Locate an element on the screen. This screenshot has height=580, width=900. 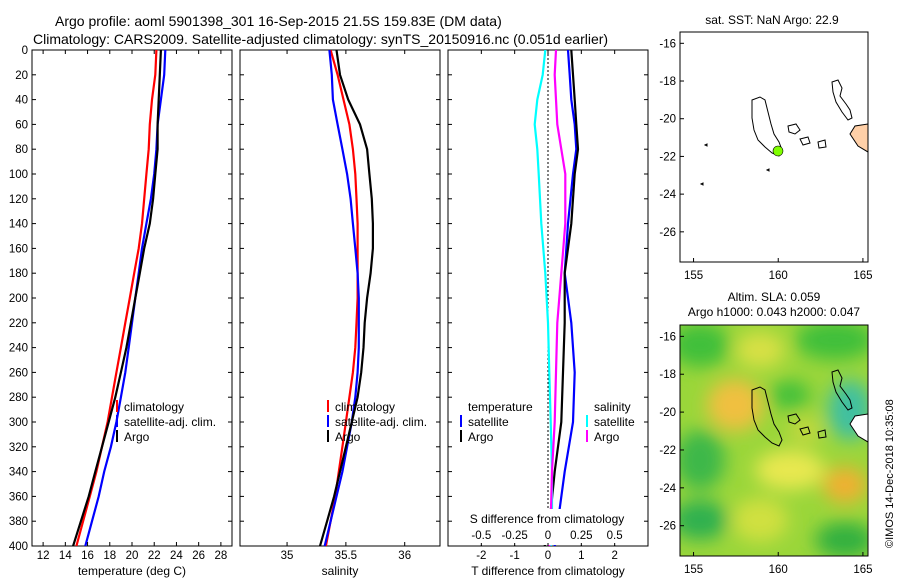
depth-tick-label: 260 is located at coordinates (18, 373).